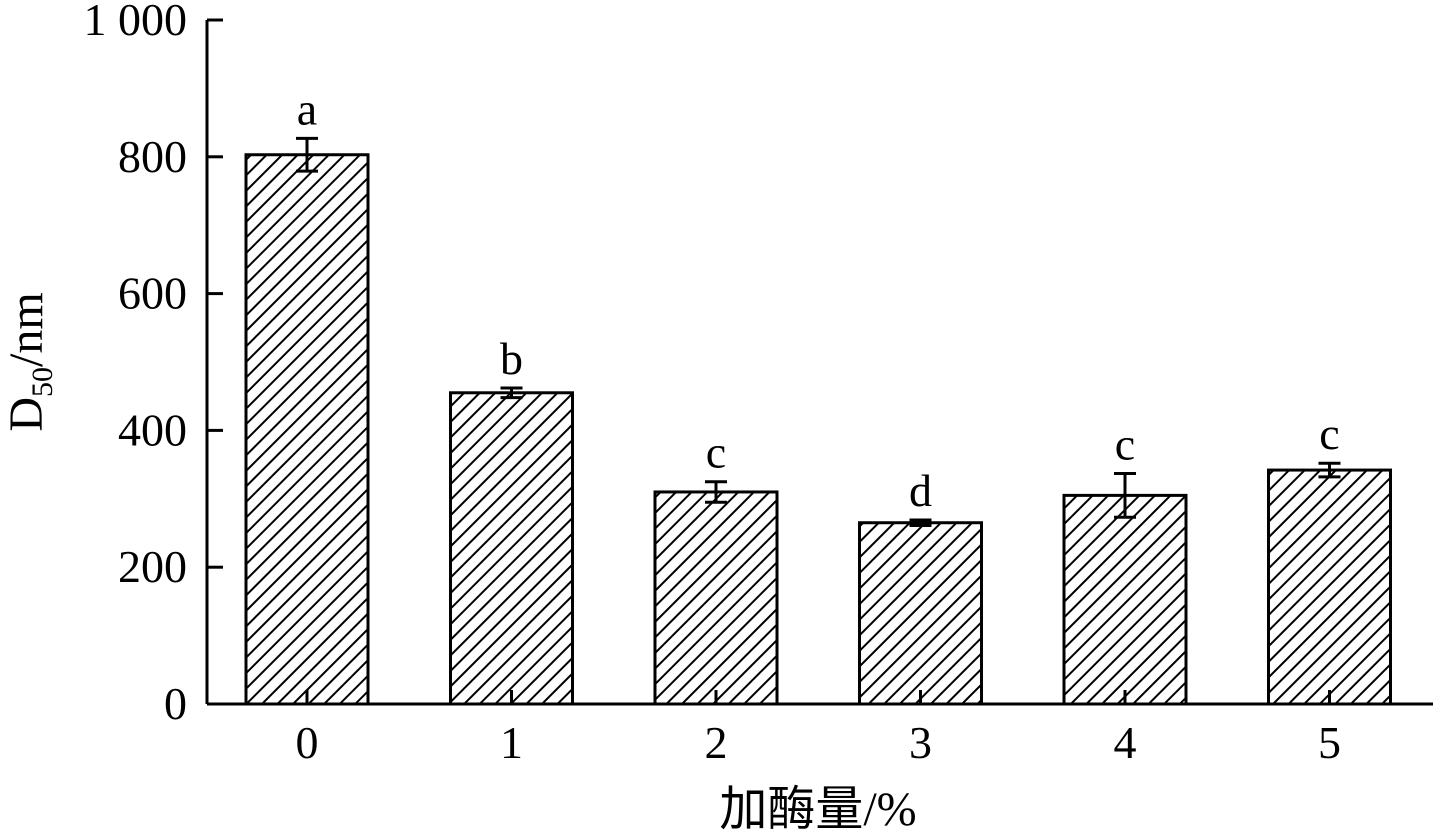 Image resolution: width=1433 pixels, height=835 pixels. What do you see at coordinates (152, 566) in the screenshot?
I see `y-tick-label: 200` at bounding box center [152, 566].